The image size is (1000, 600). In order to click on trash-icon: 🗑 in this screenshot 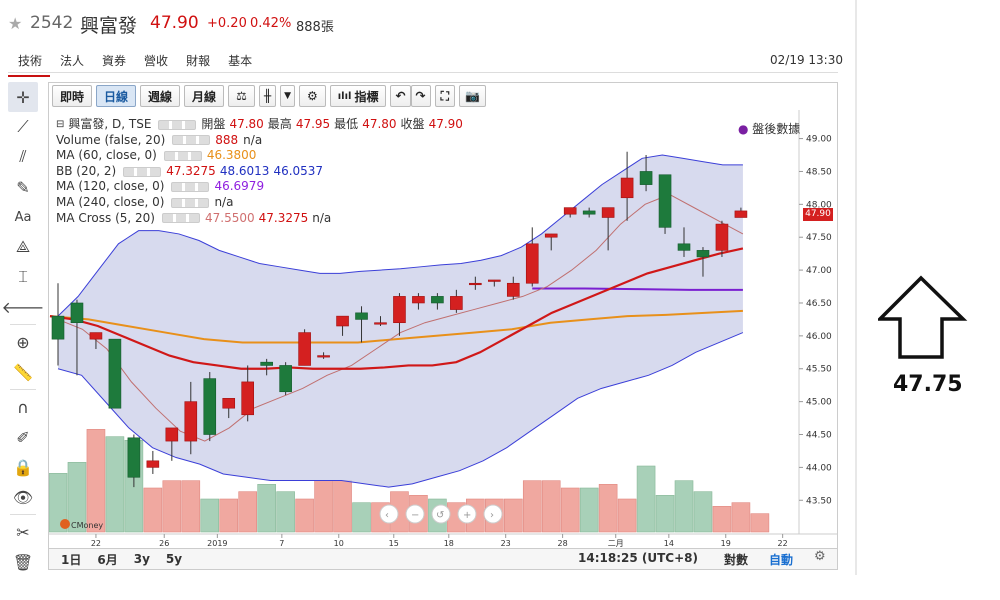, I will do `click(23, 562)`.